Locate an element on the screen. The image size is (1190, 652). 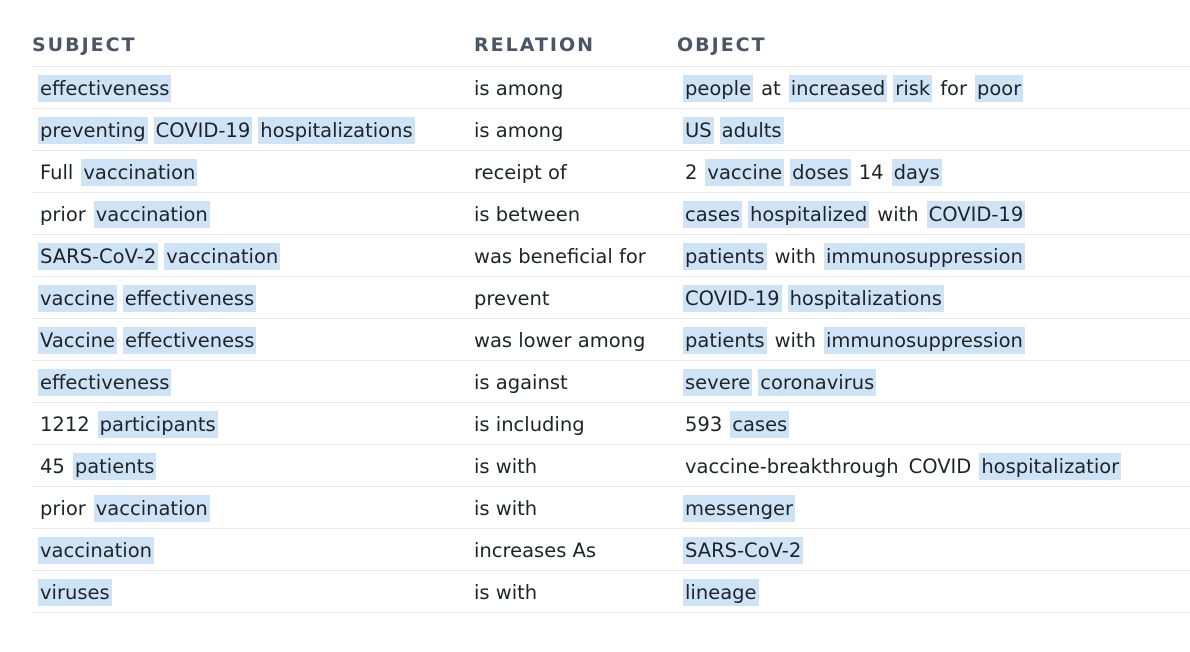
token: 14 is located at coordinates (871, 172).